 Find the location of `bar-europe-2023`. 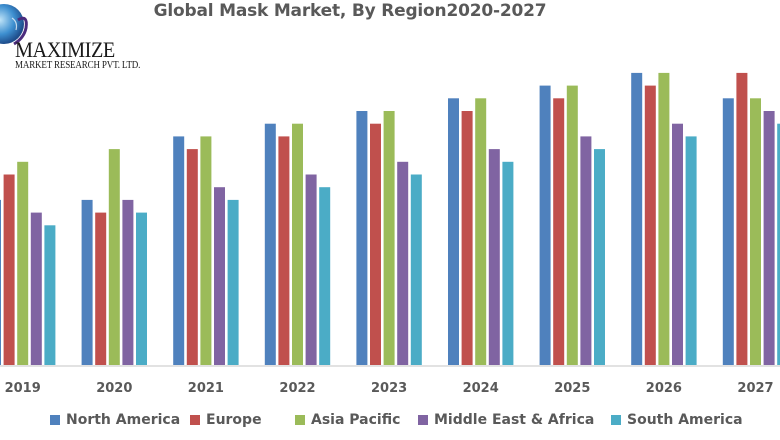

bar-europe-2023 is located at coordinates (375, 244).